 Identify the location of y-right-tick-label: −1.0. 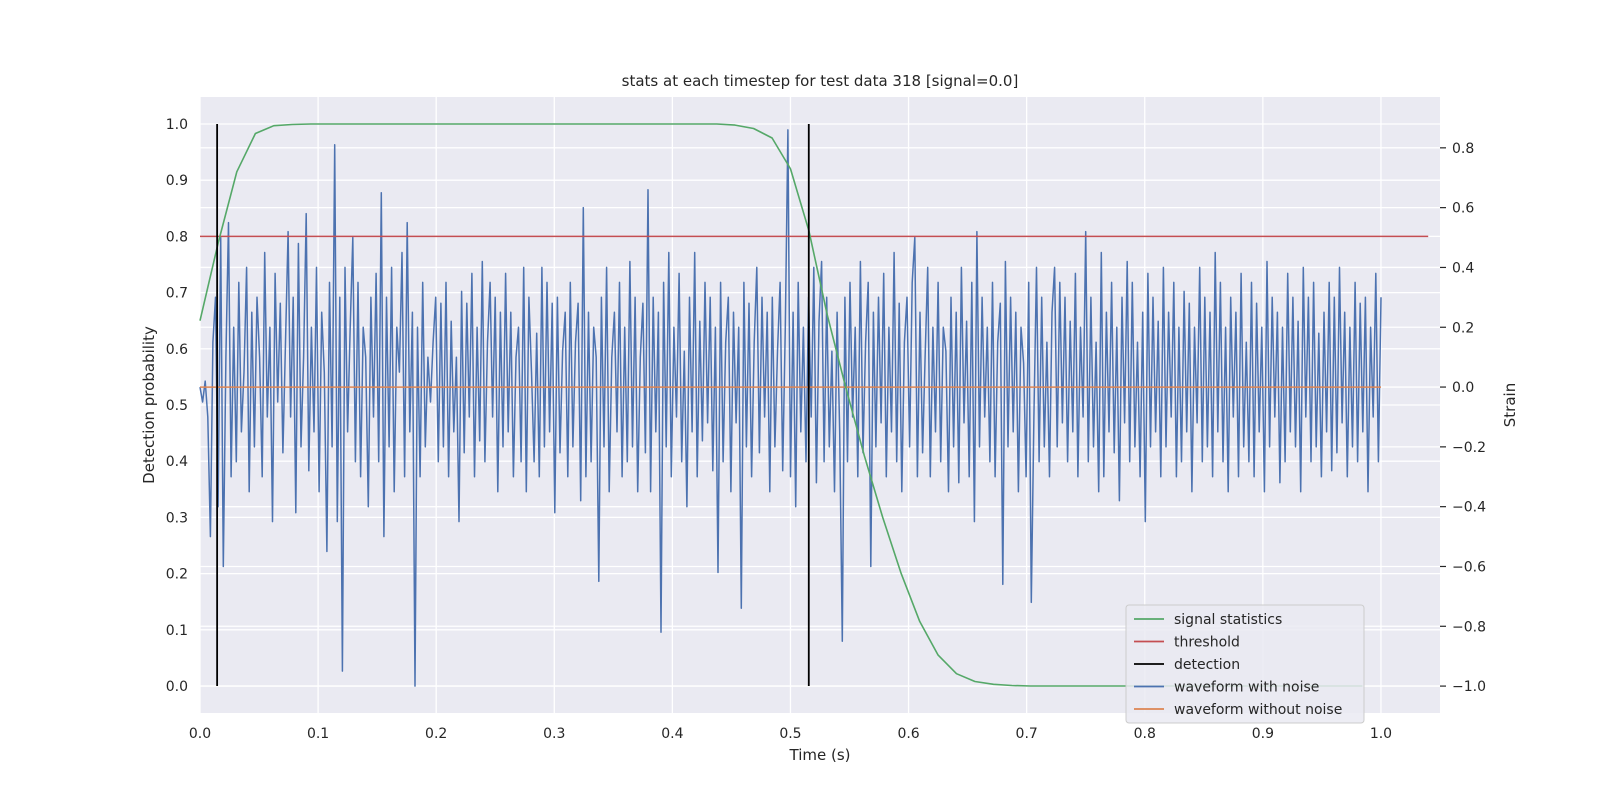
(1469, 687).